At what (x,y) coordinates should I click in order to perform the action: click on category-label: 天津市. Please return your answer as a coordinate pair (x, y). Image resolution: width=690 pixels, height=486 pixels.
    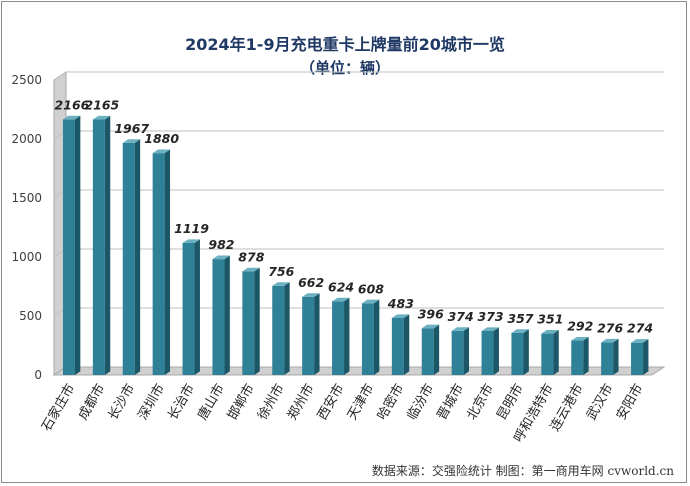
    Looking at the image, I should click on (360, 402).